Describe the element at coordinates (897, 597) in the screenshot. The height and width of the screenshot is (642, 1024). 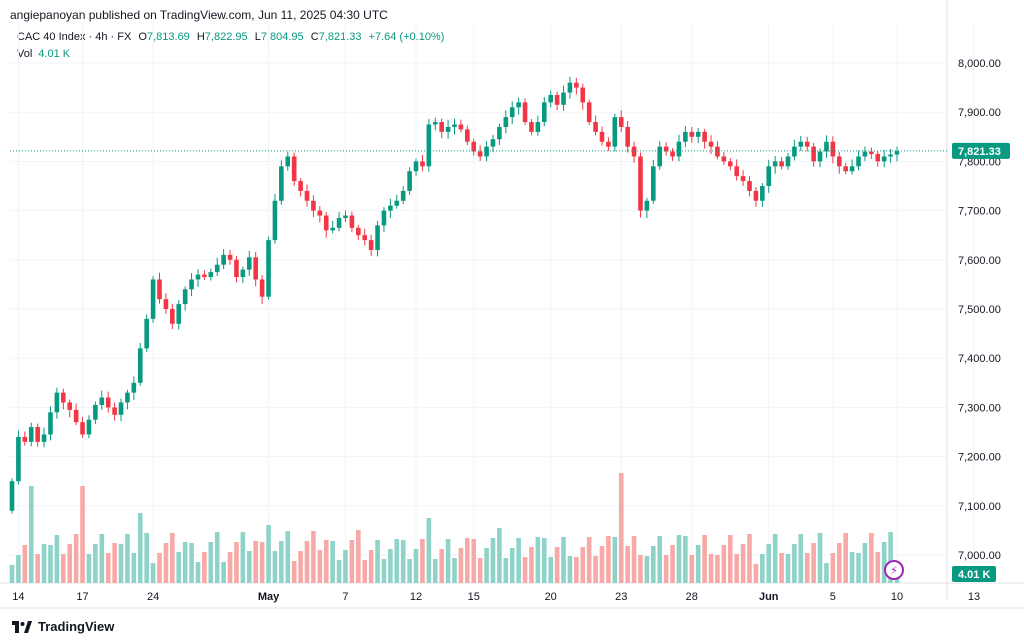
I see `x-tick-label: 10` at that location.